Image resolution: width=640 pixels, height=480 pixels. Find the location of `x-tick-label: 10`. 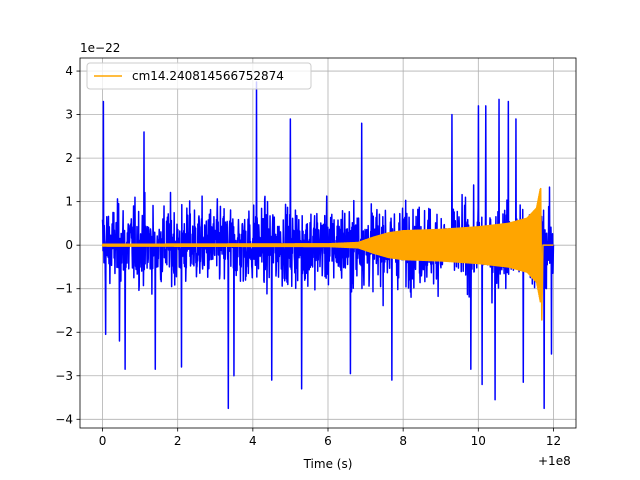

x-tick-label: 10 is located at coordinates (478, 441).